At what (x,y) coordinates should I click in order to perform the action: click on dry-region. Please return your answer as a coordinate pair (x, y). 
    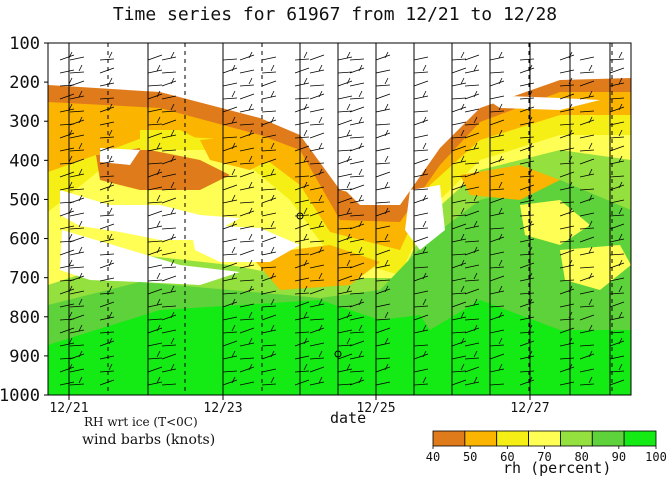
    Looking at the image, I should click on (150, 257).